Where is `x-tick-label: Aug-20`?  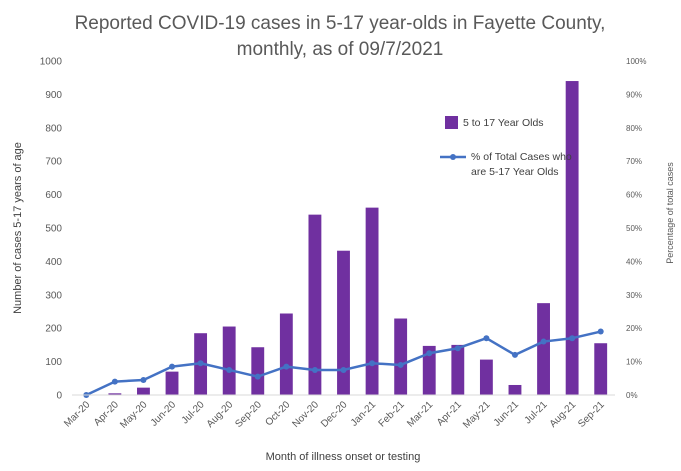
x-tick-label: Aug-20 is located at coordinates (220, 414).